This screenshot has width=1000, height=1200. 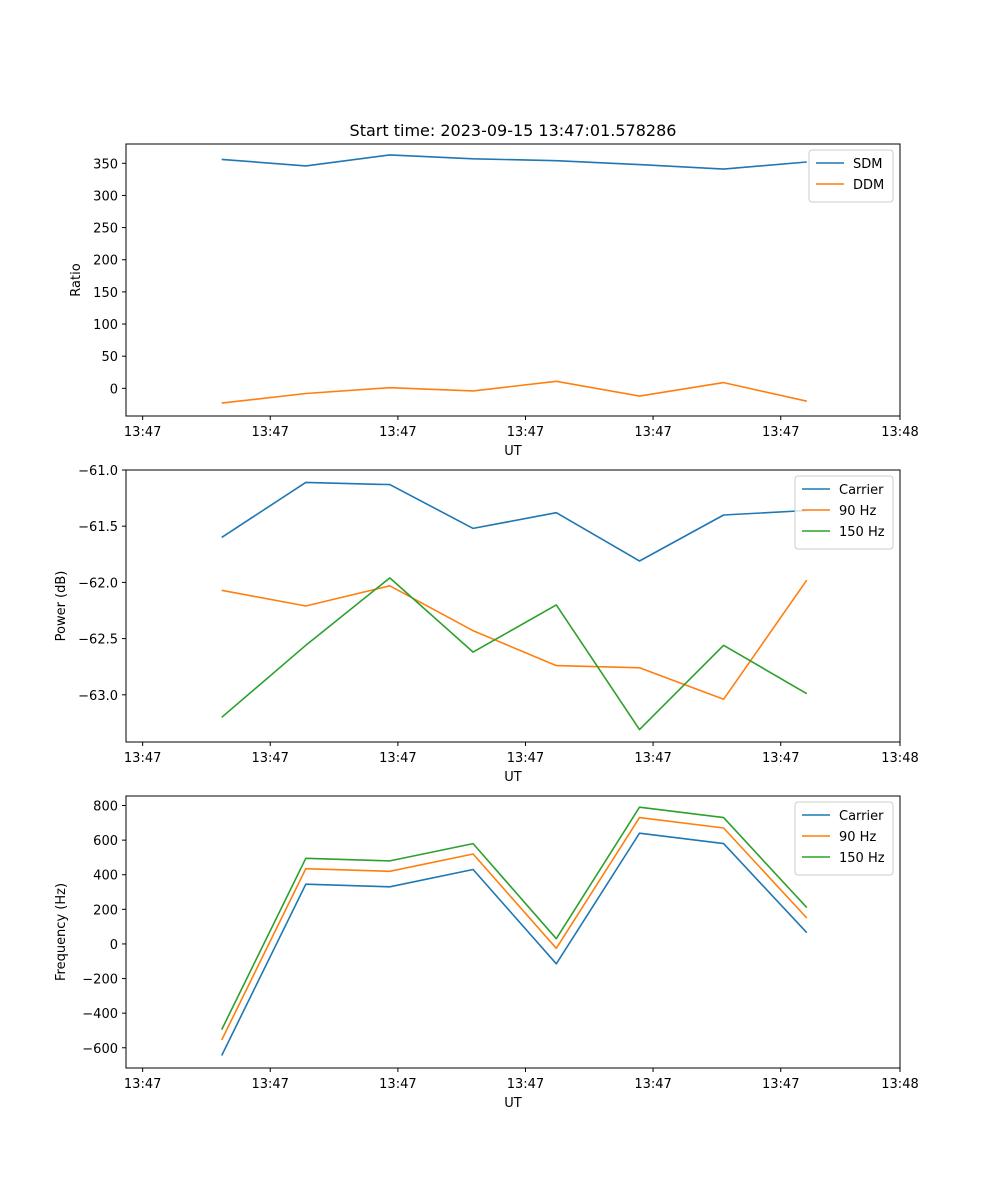 What do you see at coordinates (105, 876) in the screenshot?
I see `y-tick-label: 400` at bounding box center [105, 876].